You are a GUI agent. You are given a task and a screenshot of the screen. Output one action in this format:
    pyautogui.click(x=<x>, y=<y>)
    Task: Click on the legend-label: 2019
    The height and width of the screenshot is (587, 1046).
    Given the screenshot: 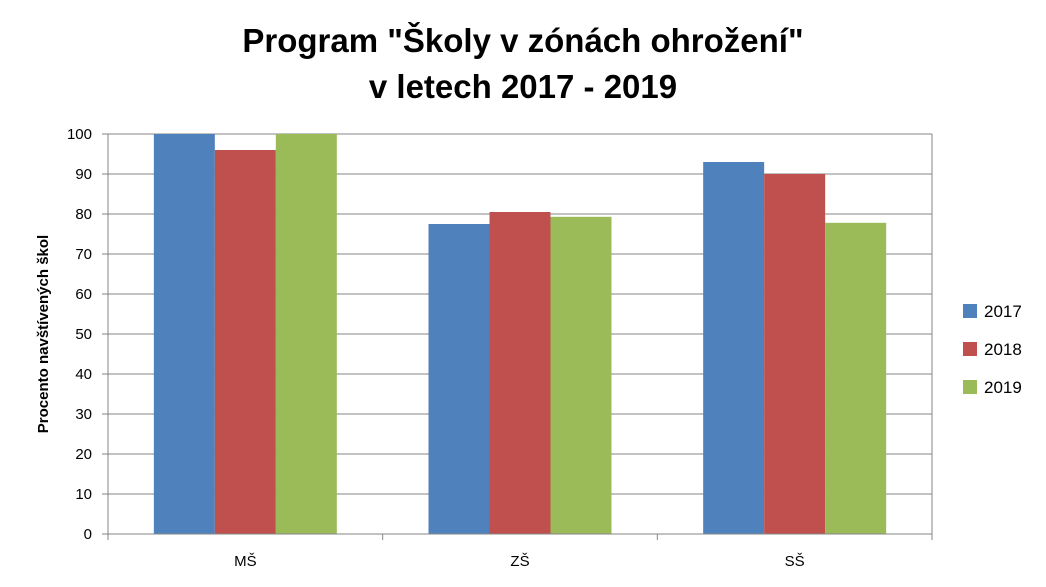 What is the action you would take?
    pyautogui.click(x=1003, y=387)
    